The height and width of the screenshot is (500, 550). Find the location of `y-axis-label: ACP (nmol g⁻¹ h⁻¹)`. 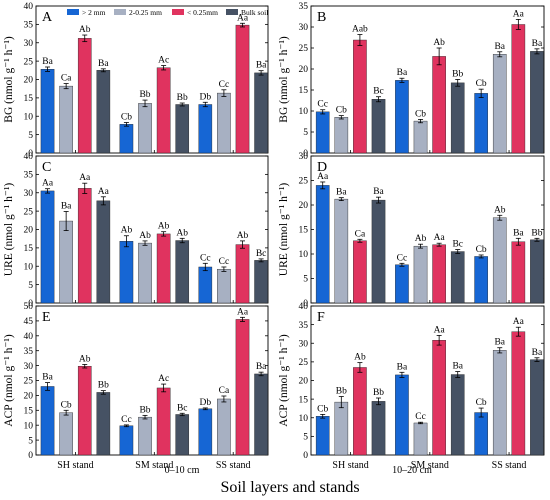

y-axis-label: ACP (nmol g⁻¹ h⁻¹) is located at coordinates (284, 380).